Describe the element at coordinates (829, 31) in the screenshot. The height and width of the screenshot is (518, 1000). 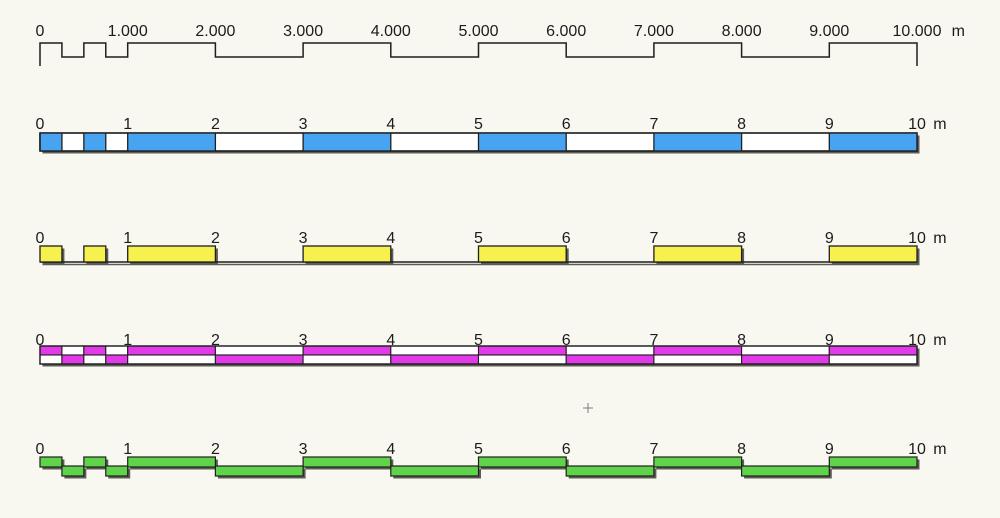
I see `tick-label: 9.000` at that location.